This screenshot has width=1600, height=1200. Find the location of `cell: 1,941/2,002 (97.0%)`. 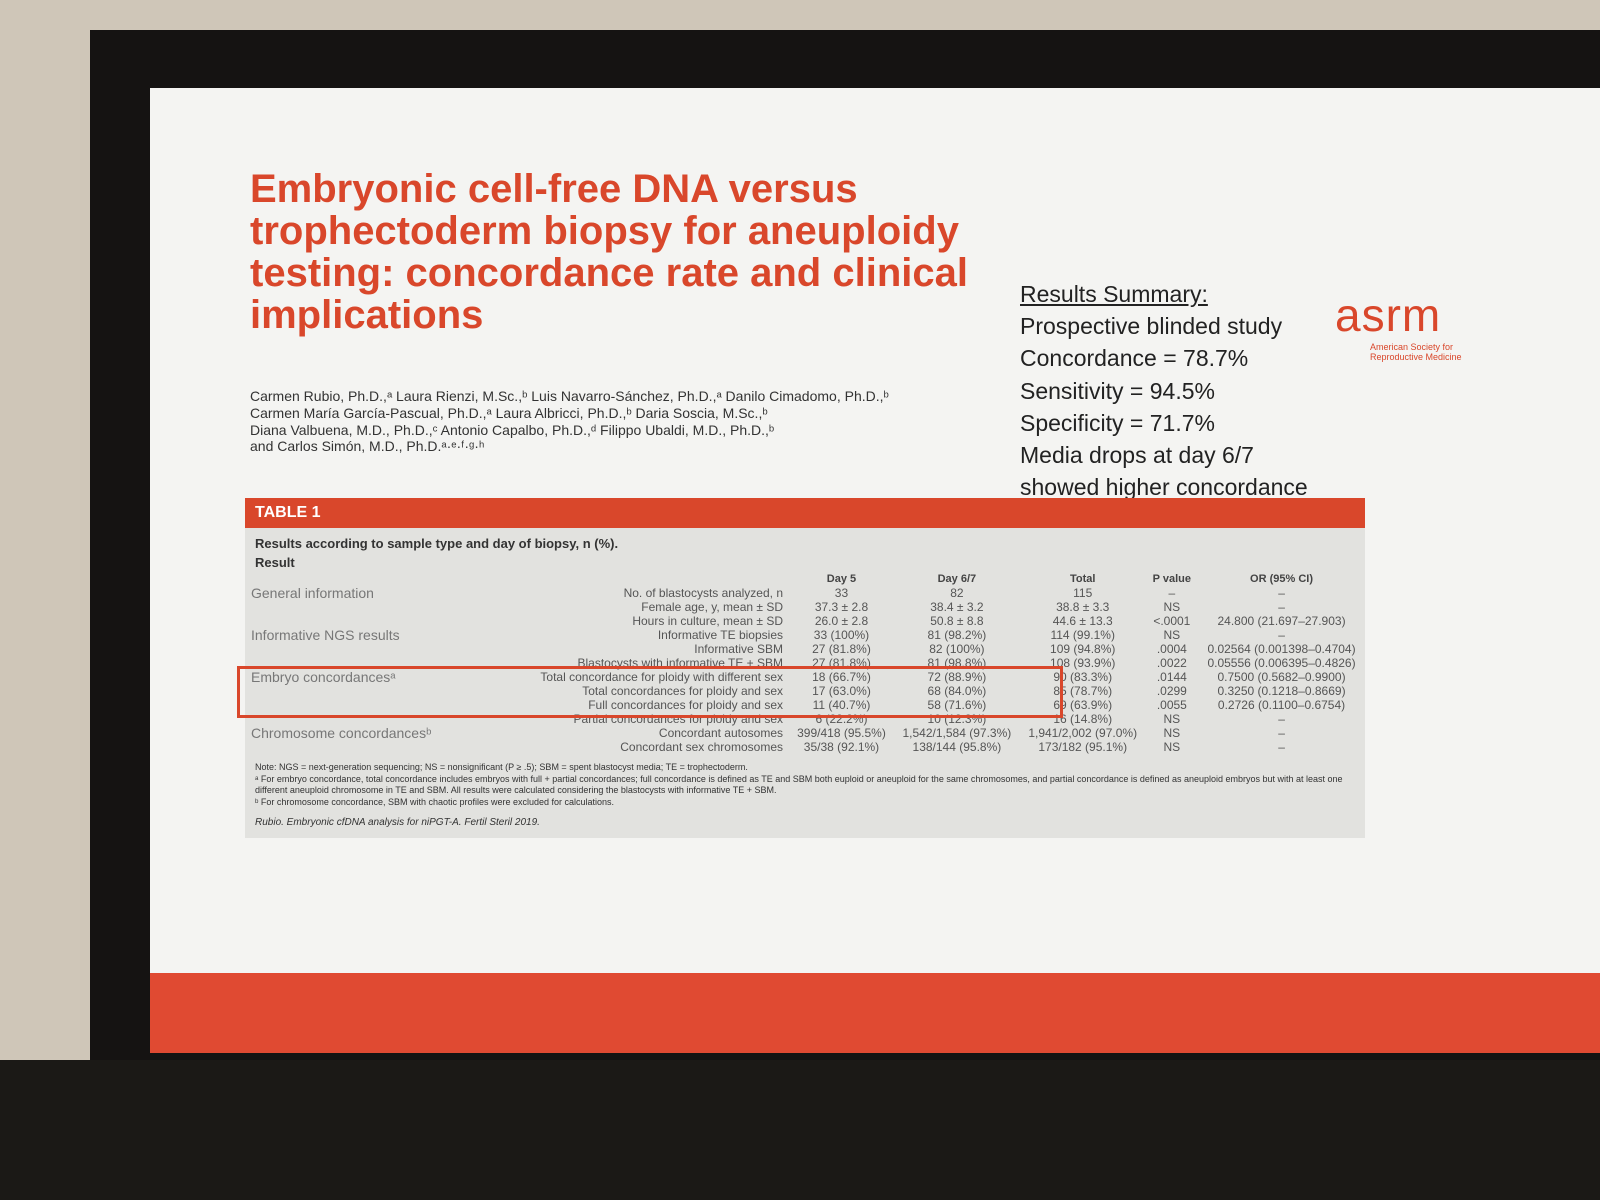

cell: 1,941/2,002 (97.0%) is located at coordinates (1083, 733).